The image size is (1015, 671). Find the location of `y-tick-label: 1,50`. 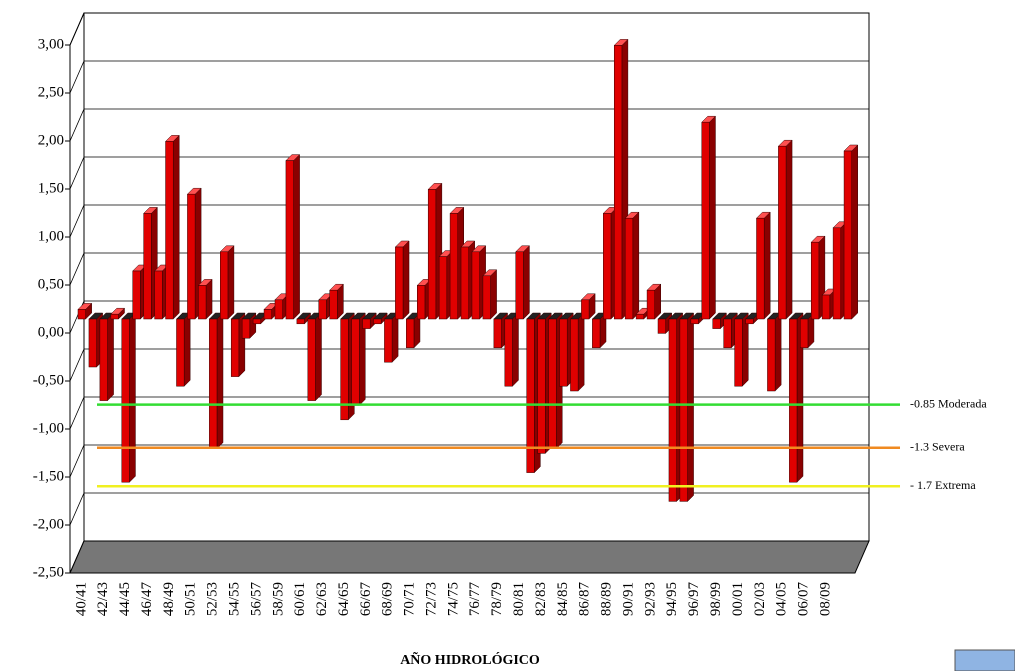

y-tick-label: 1,50 is located at coordinates (51, 188).